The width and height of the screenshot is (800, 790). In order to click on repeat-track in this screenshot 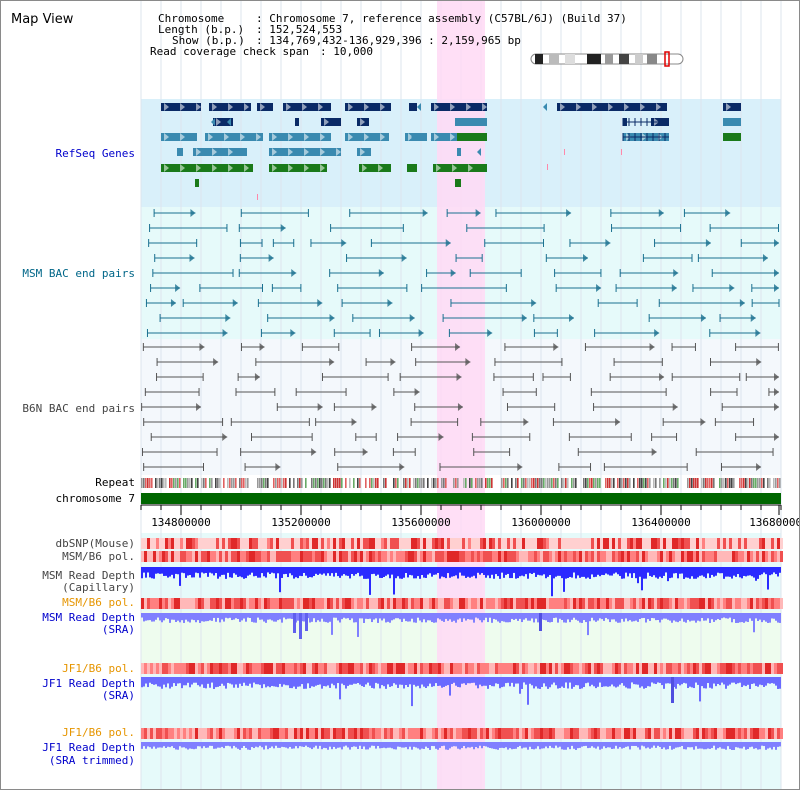, I will do `click(461, 483)`.